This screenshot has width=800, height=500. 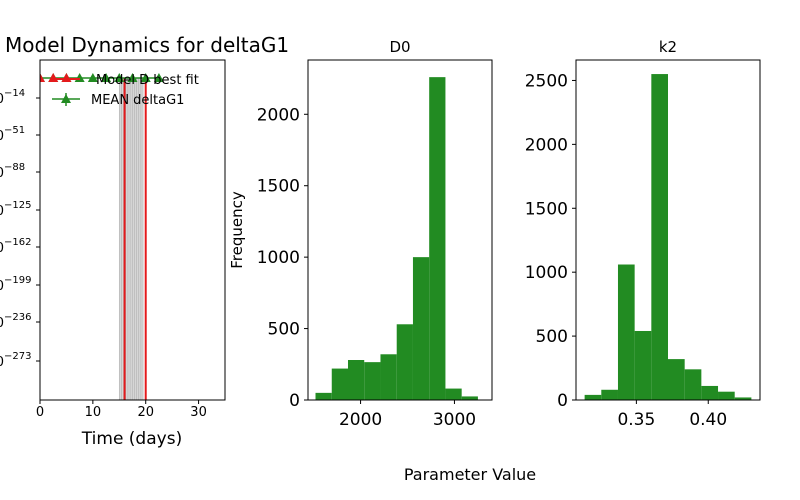 What do you see at coordinates (17, 205) in the screenshot?
I see `y-tick-exponent: −125` at bounding box center [17, 205].